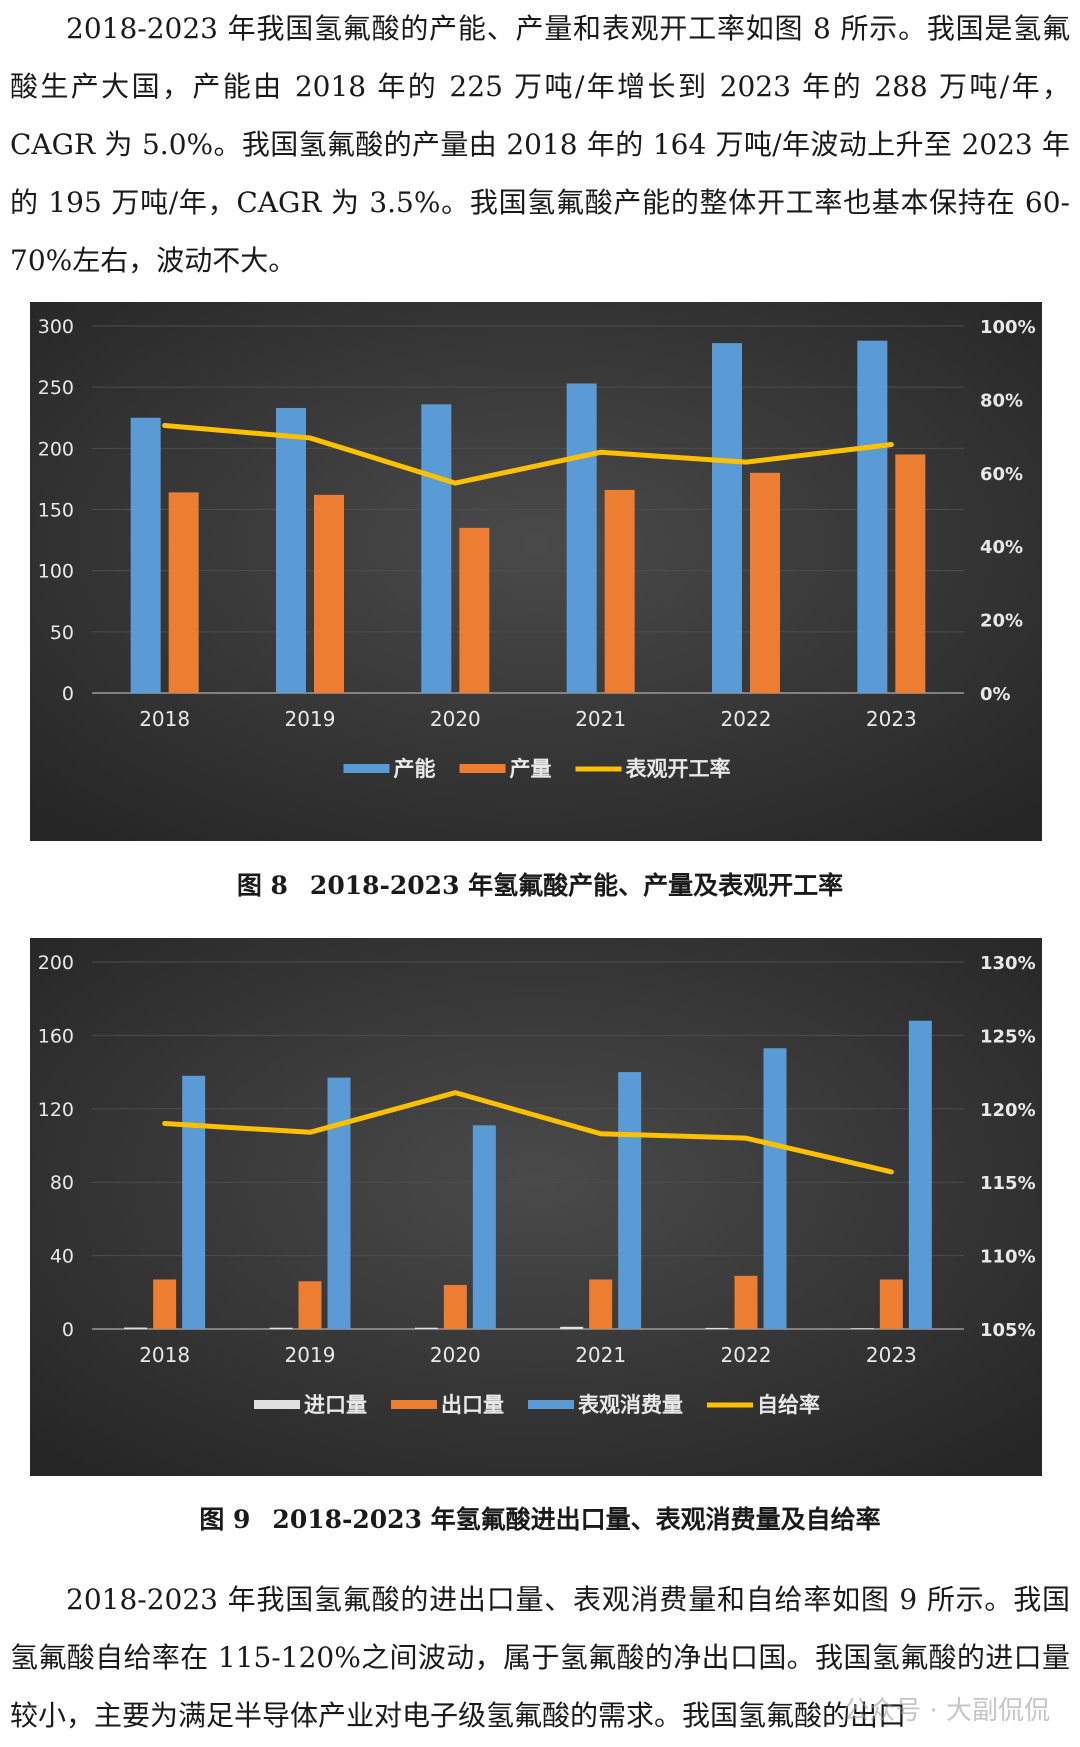 The image size is (1080, 1747). What do you see at coordinates (531, 769) in the screenshot?
I see `legend-label: 产量` at bounding box center [531, 769].